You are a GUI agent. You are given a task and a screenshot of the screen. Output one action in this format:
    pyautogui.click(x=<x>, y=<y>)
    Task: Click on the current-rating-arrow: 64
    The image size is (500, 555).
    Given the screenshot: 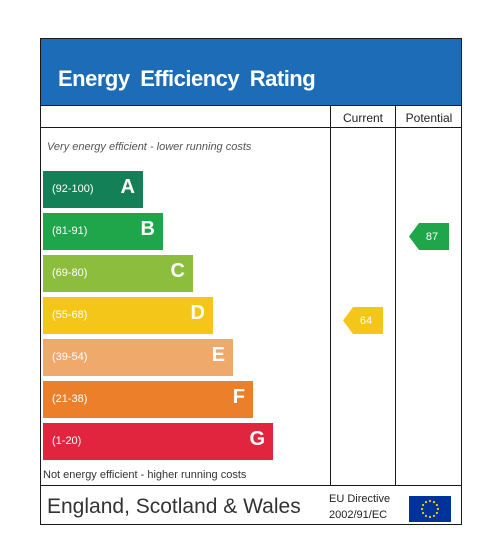 What is the action you would take?
    pyautogui.click(x=363, y=320)
    